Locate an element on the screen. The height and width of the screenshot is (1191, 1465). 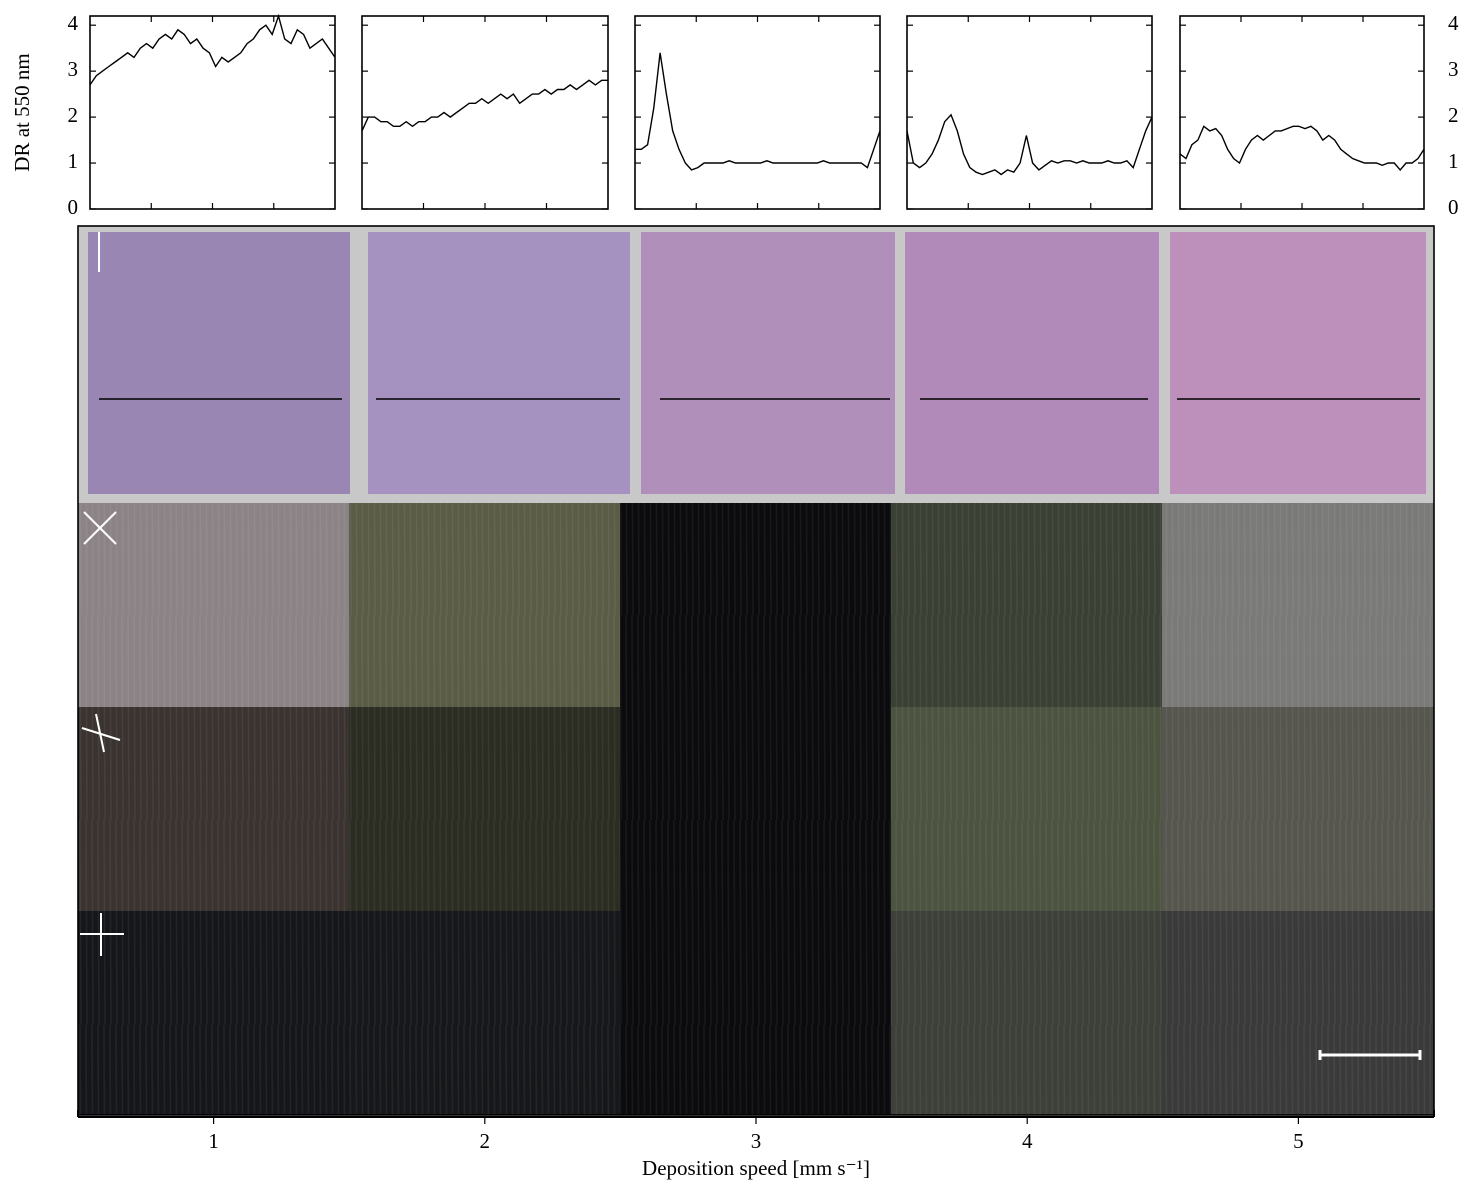
x-axis-label: Deposition speed [mm s⁻¹] is located at coordinates (756, 1168).